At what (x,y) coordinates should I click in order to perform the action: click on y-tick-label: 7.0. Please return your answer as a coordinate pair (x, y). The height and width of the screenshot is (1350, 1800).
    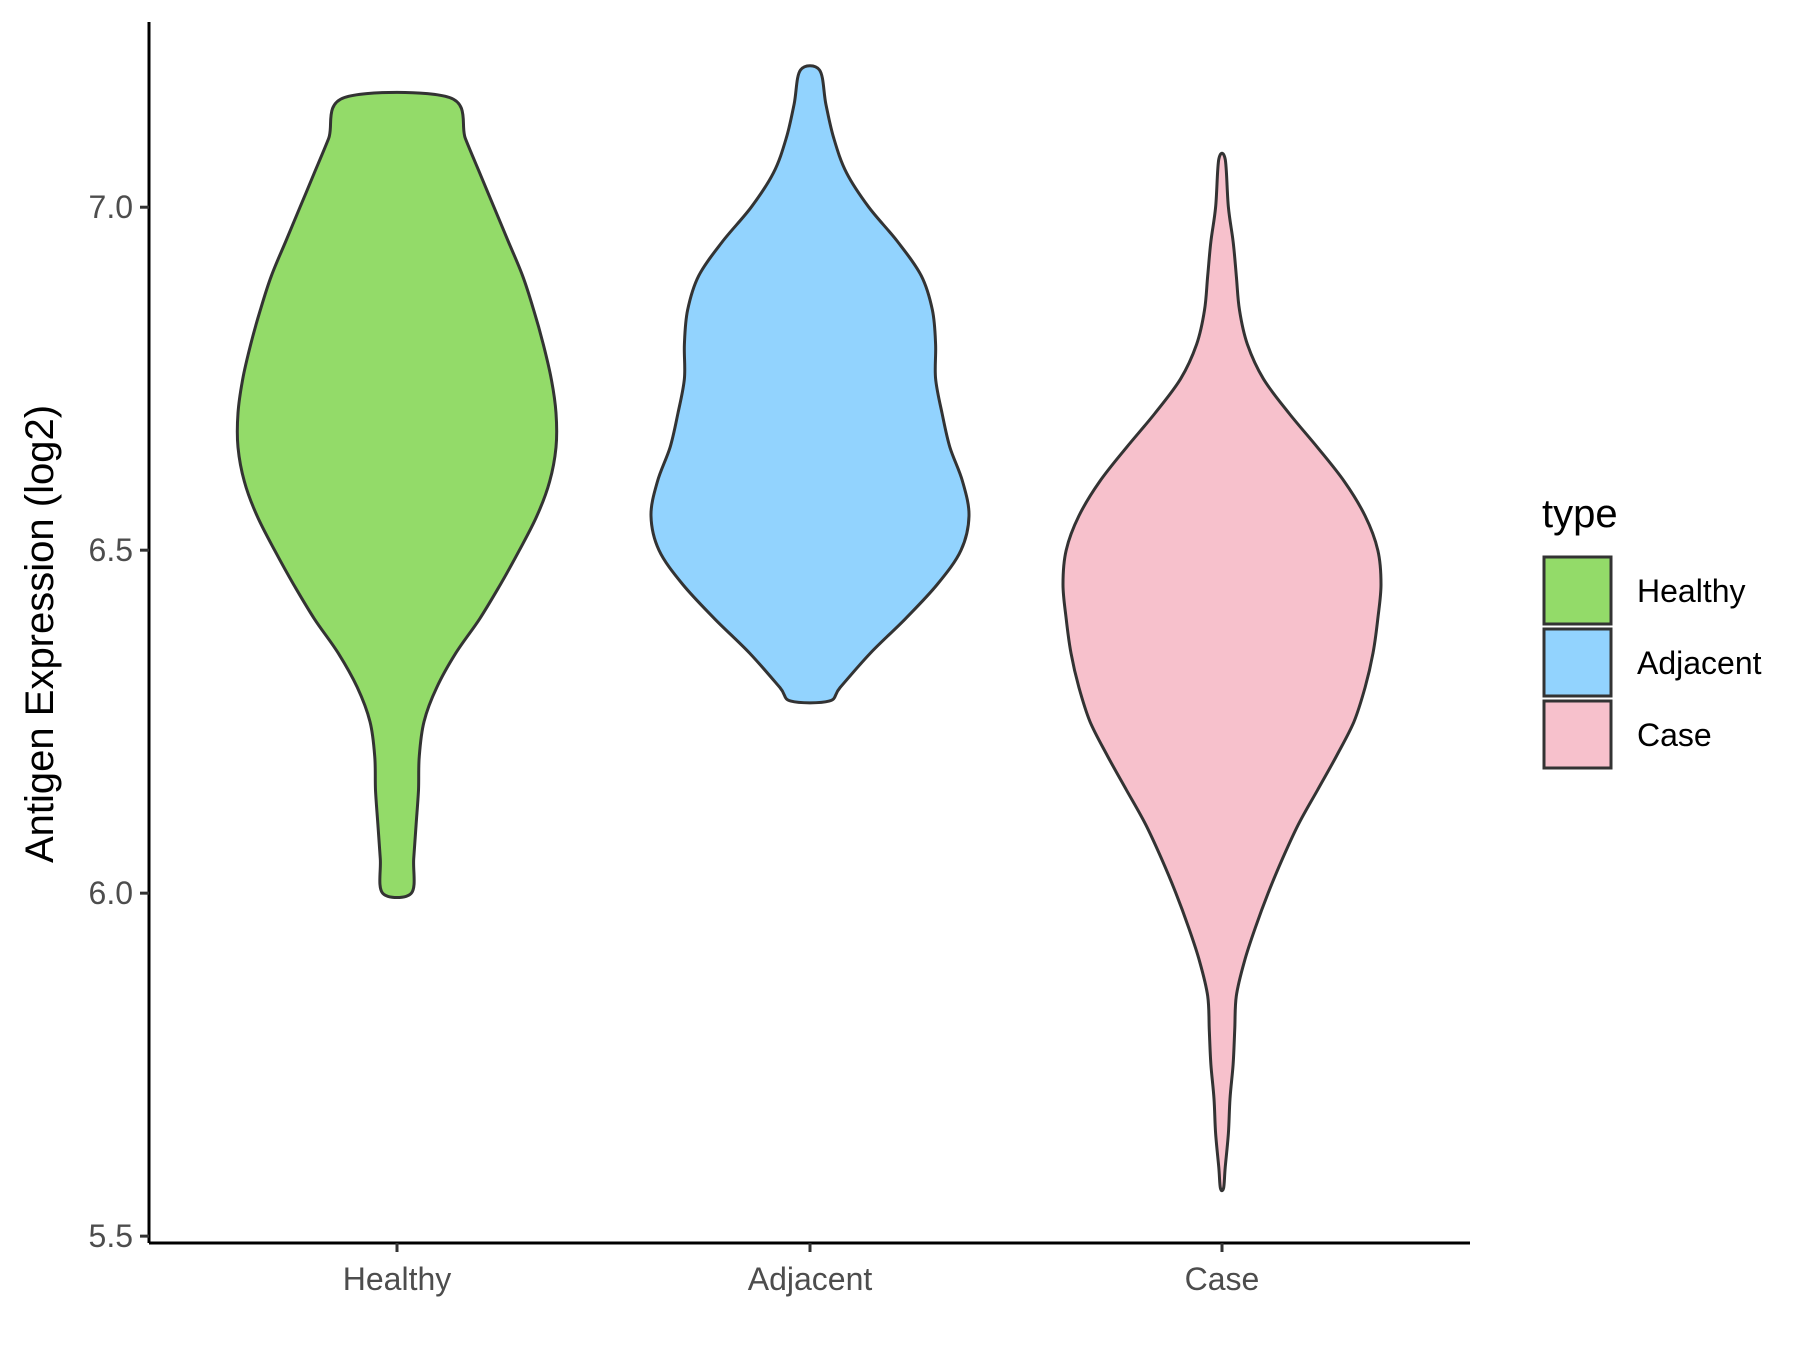
    Looking at the image, I should click on (111, 207).